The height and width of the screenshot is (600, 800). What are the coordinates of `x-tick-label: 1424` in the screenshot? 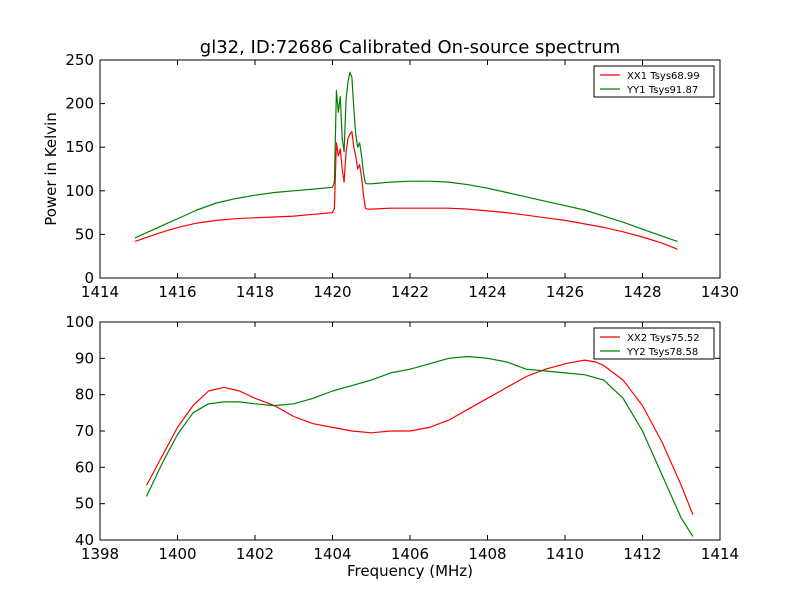 It's located at (487, 292).